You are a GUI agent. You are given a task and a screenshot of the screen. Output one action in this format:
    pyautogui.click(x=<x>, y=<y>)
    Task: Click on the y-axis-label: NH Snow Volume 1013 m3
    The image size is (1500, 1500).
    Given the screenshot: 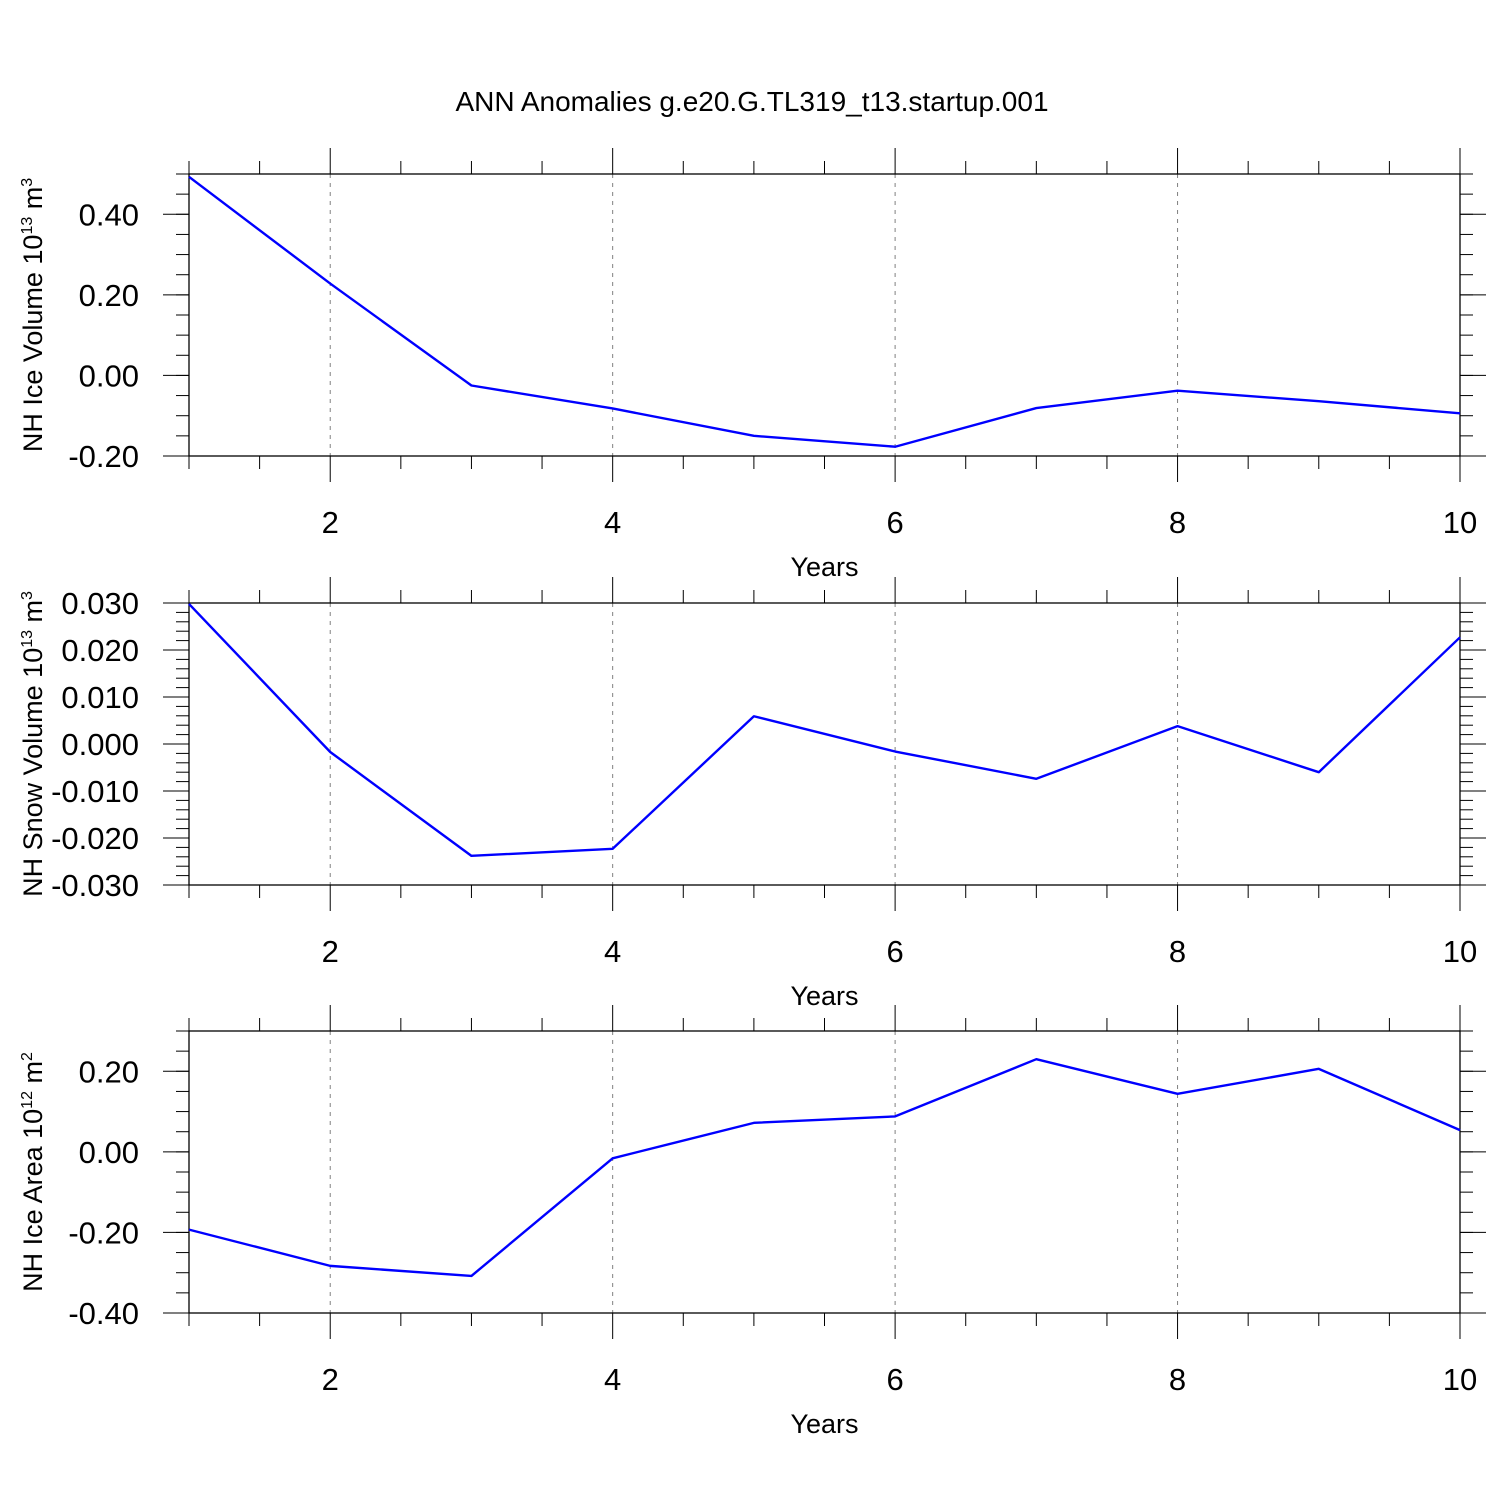 What is the action you would take?
    pyautogui.click(x=33, y=744)
    